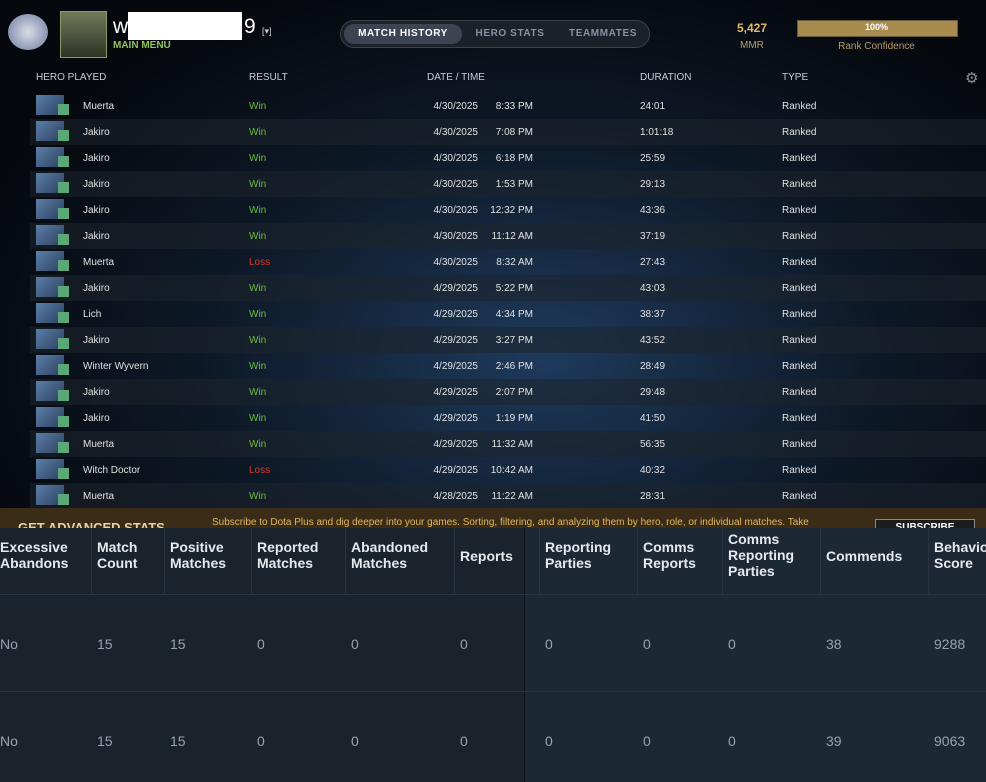 The height and width of the screenshot is (782, 986). What do you see at coordinates (950, 644) in the screenshot?
I see `stats-cell: 9288` at bounding box center [950, 644].